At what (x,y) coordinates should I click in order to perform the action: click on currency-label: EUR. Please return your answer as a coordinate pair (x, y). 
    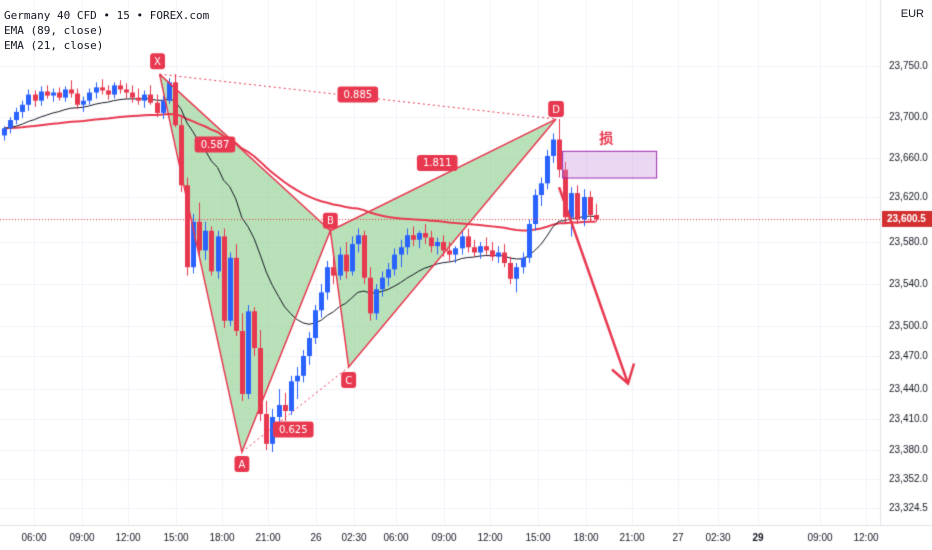
    Looking at the image, I should click on (912, 14).